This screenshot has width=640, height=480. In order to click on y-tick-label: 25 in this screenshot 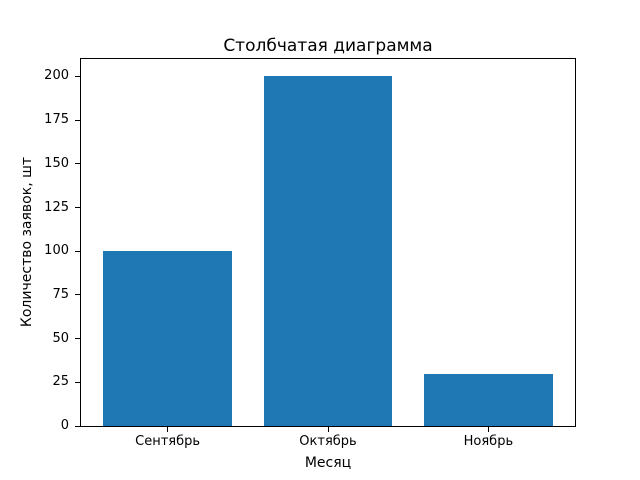, I will do `click(60, 382)`.